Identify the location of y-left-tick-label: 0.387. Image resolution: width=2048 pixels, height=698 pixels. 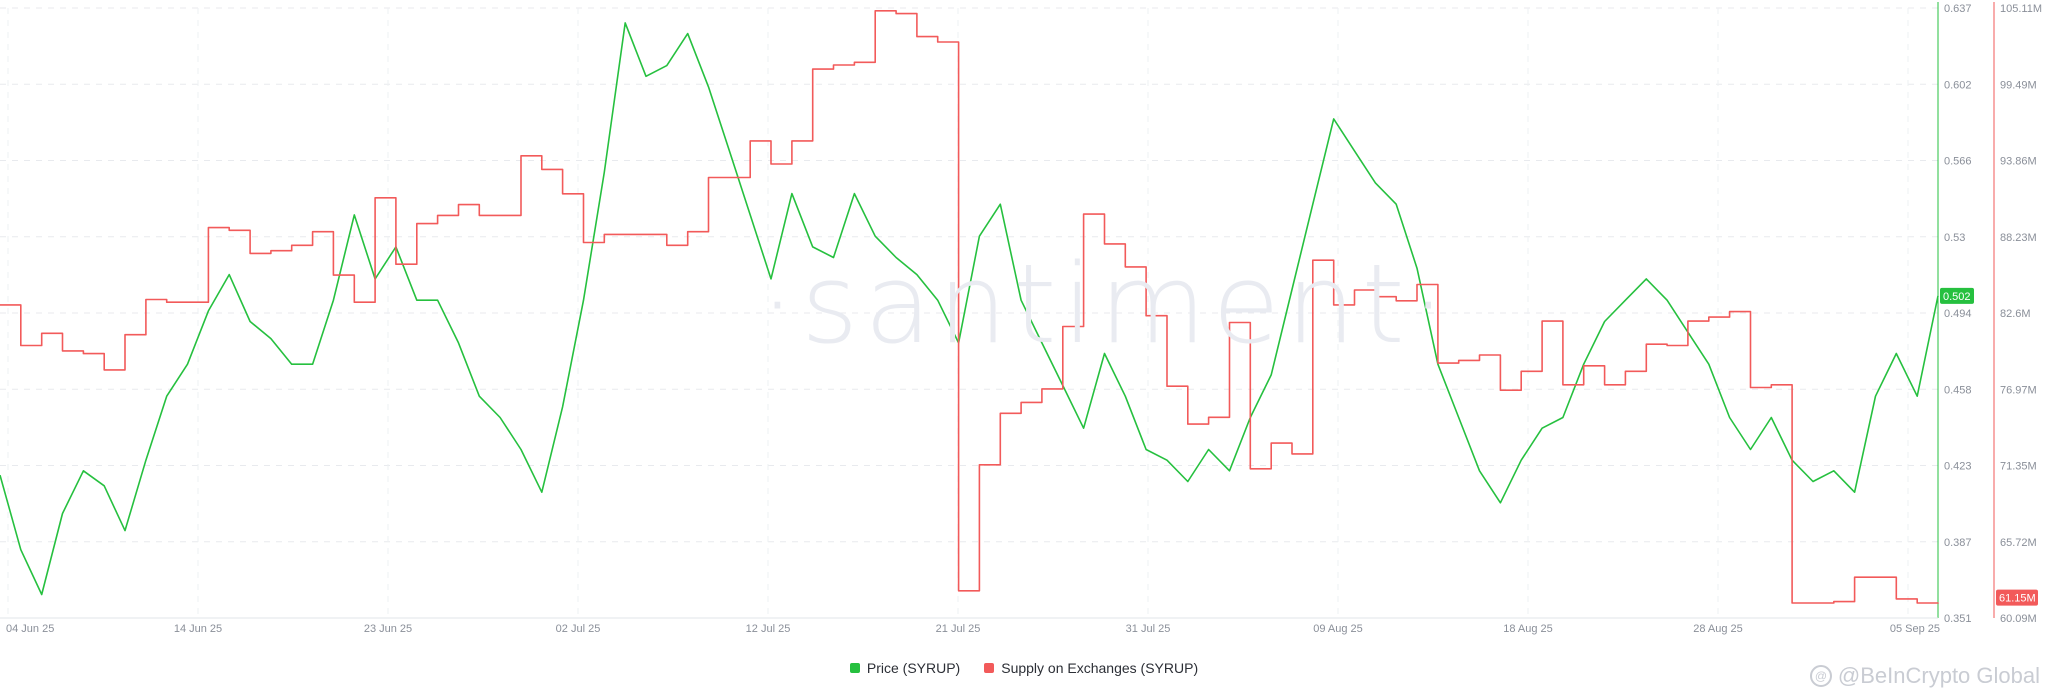
(1958, 543).